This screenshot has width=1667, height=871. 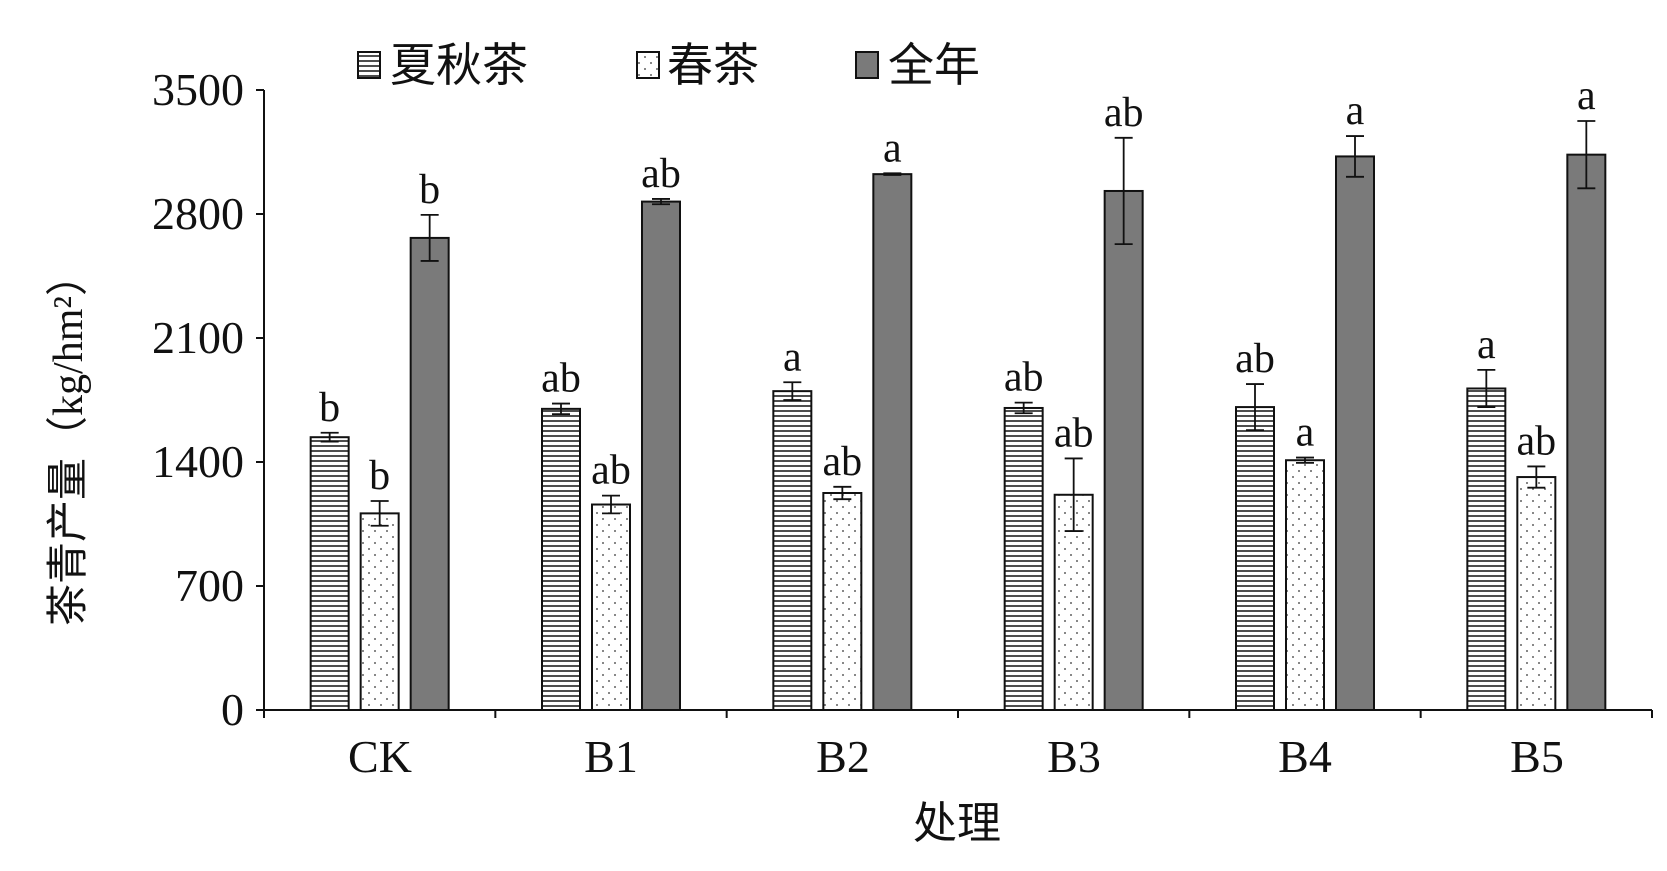 I want to click on y-tick-label: 1400, so click(x=198, y=461).